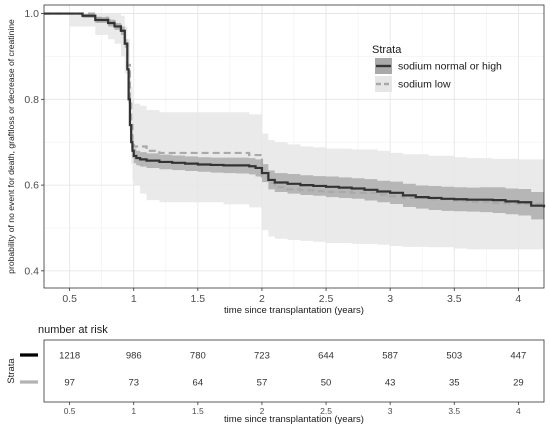  I want to click on x-tick-label: 2, so click(262, 299).